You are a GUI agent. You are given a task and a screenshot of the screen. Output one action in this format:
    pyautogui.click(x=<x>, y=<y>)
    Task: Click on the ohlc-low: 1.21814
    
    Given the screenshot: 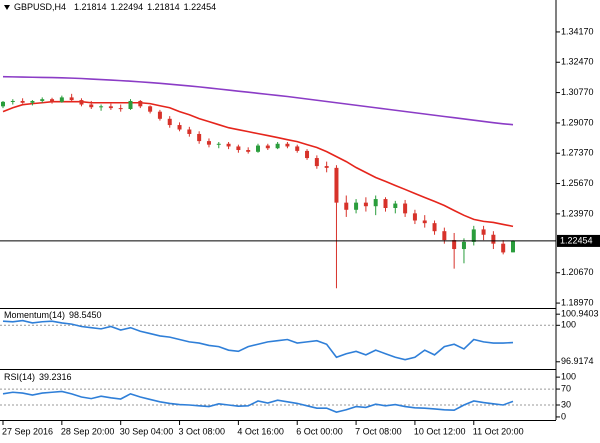 What is the action you would take?
    pyautogui.click(x=163, y=7)
    